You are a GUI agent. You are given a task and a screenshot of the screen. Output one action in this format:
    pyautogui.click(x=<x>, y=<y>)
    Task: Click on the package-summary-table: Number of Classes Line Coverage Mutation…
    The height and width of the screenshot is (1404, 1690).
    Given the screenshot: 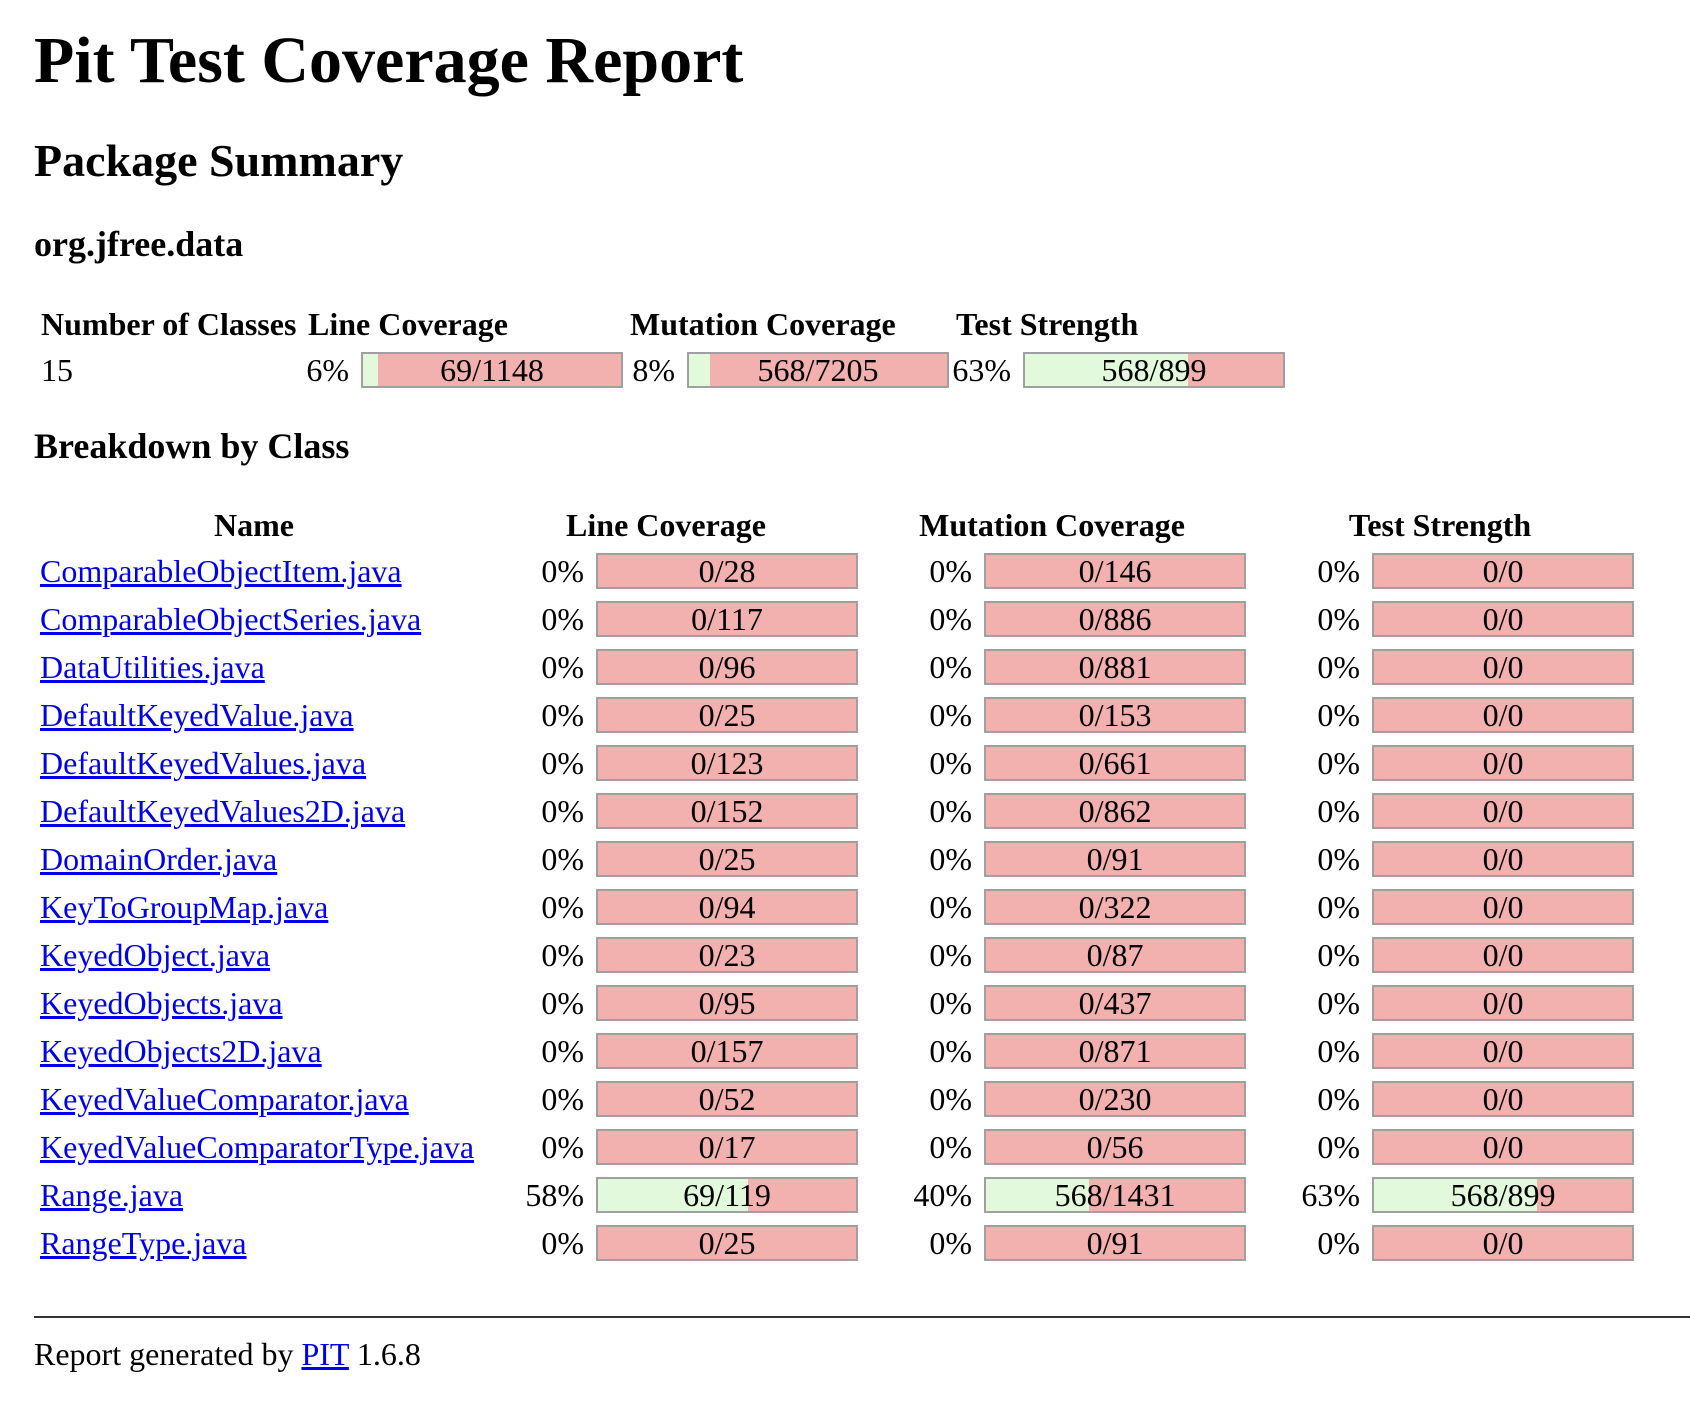 What is the action you would take?
    pyautogui.click(x=659, y=348)
    